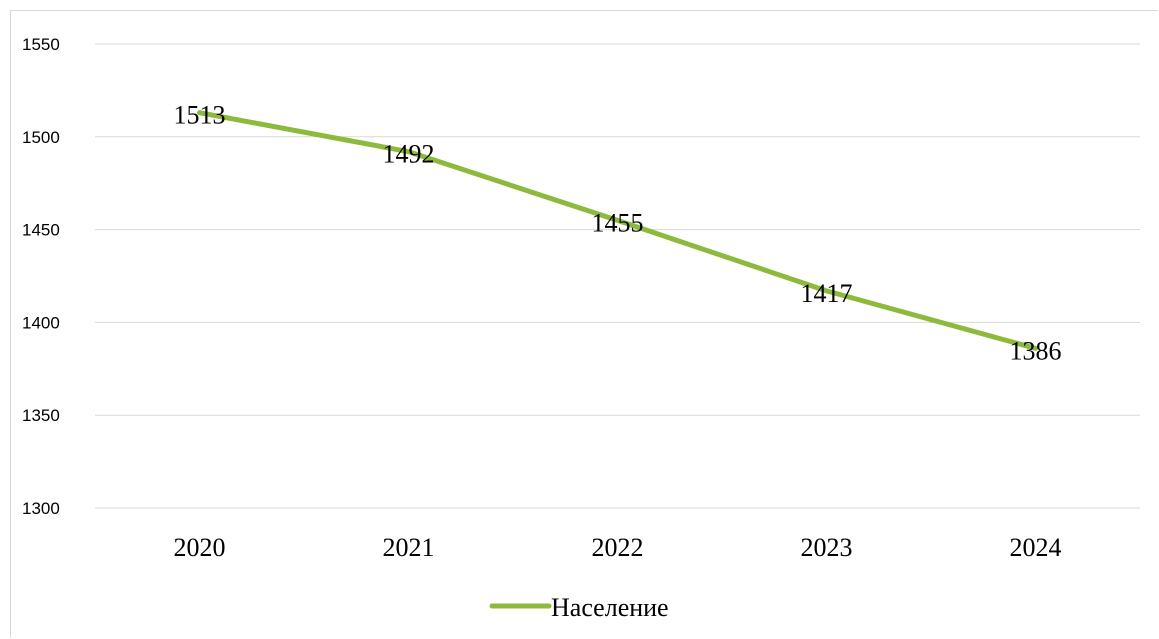  Describe the element at coordinates (41, 508) in the screenshot. I see `y-tick-label: 1300` at that location.